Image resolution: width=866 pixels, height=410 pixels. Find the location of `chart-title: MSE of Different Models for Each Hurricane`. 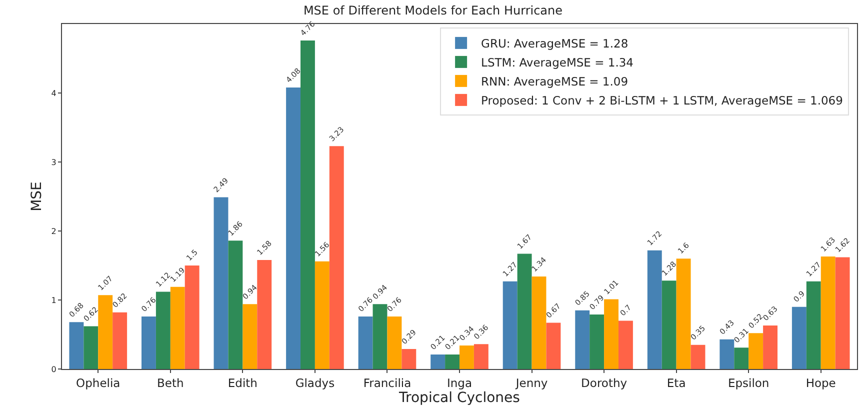

chart-title: MSE of Different Models for Each Hurricane is located at coordinates (433, 11).